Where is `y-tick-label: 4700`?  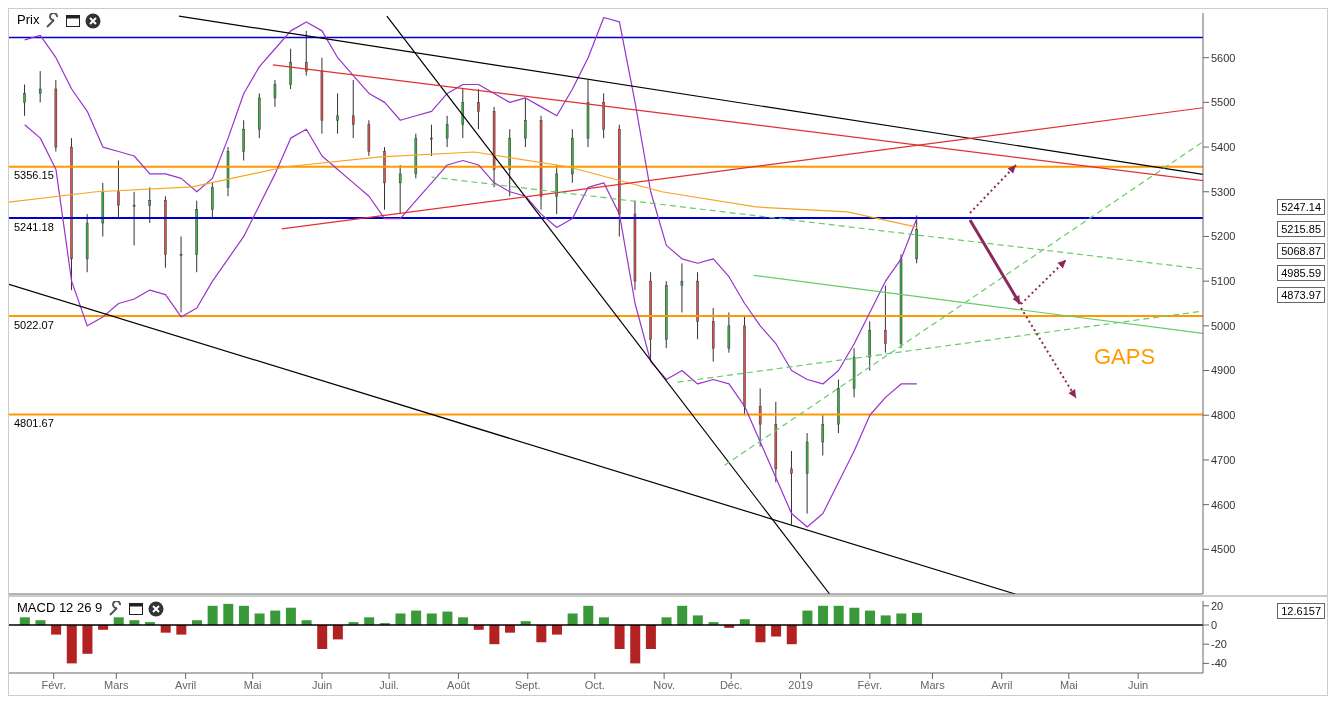
y-tick-label: 4700 is located at coordinates (1223, 459).